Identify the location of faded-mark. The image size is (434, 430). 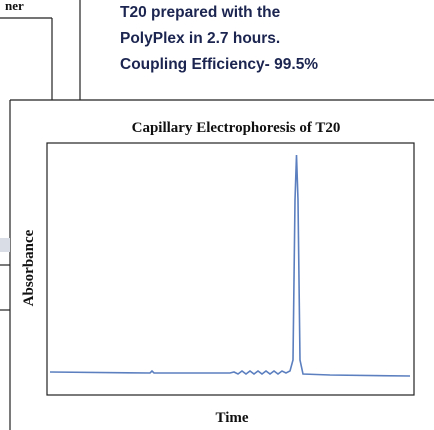
(5, 245).